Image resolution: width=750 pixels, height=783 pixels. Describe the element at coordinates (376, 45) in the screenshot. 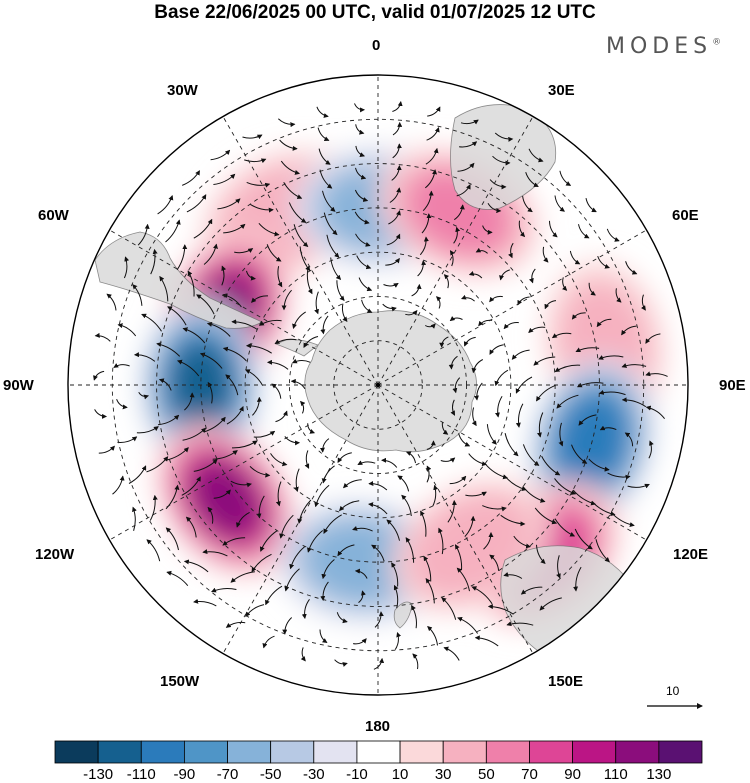

I see `lon-label-0: 0` at that location.